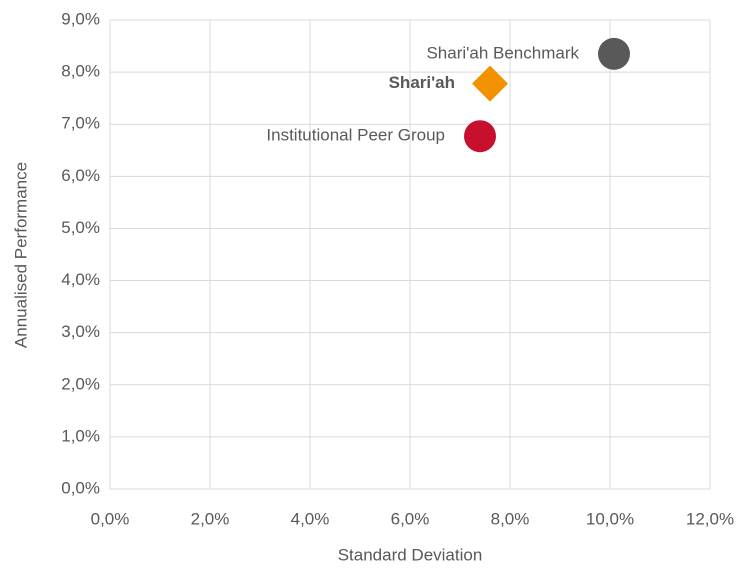 The width and height of the screenshot is (747, 568). I want to click on y-axis-title: Annualised Performance, so click(20, 255).